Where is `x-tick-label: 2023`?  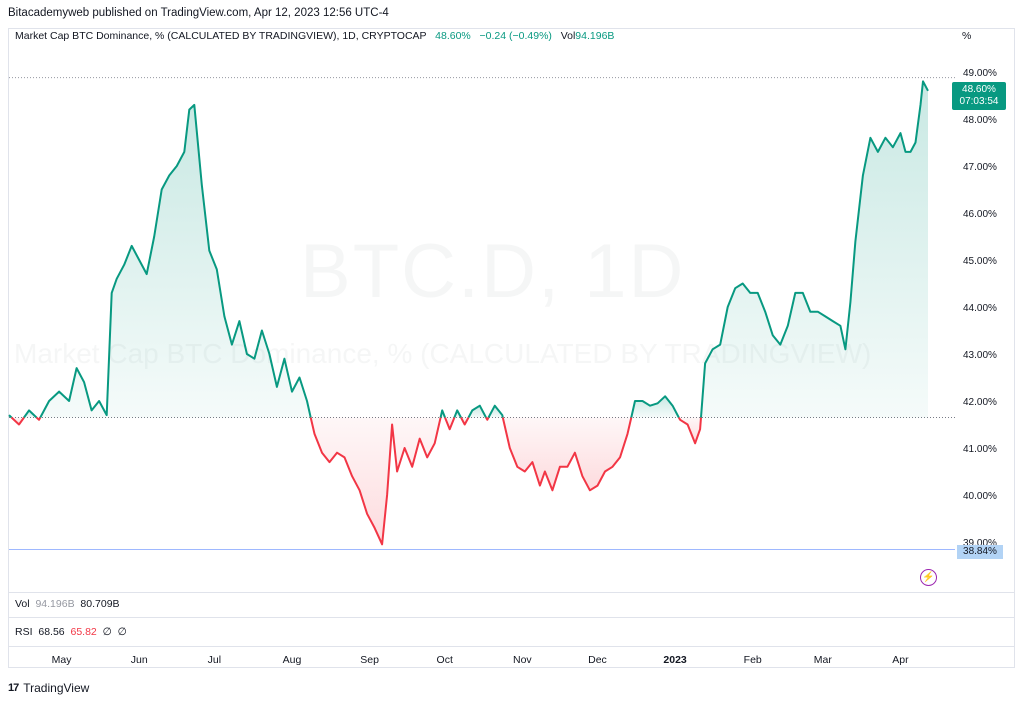 x-tick-label: 2023 is located at coordinates (675, 660).